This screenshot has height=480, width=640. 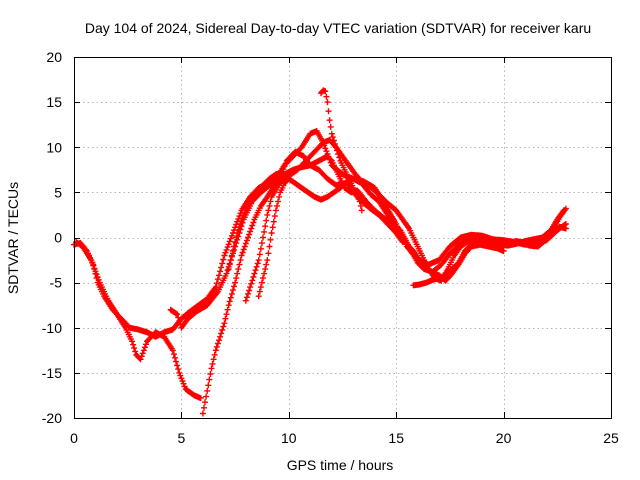 What do you see at coordinates (52, 373) in the screenshot?
I see `y-tick-label: -15` at bounding box center [52, 373].